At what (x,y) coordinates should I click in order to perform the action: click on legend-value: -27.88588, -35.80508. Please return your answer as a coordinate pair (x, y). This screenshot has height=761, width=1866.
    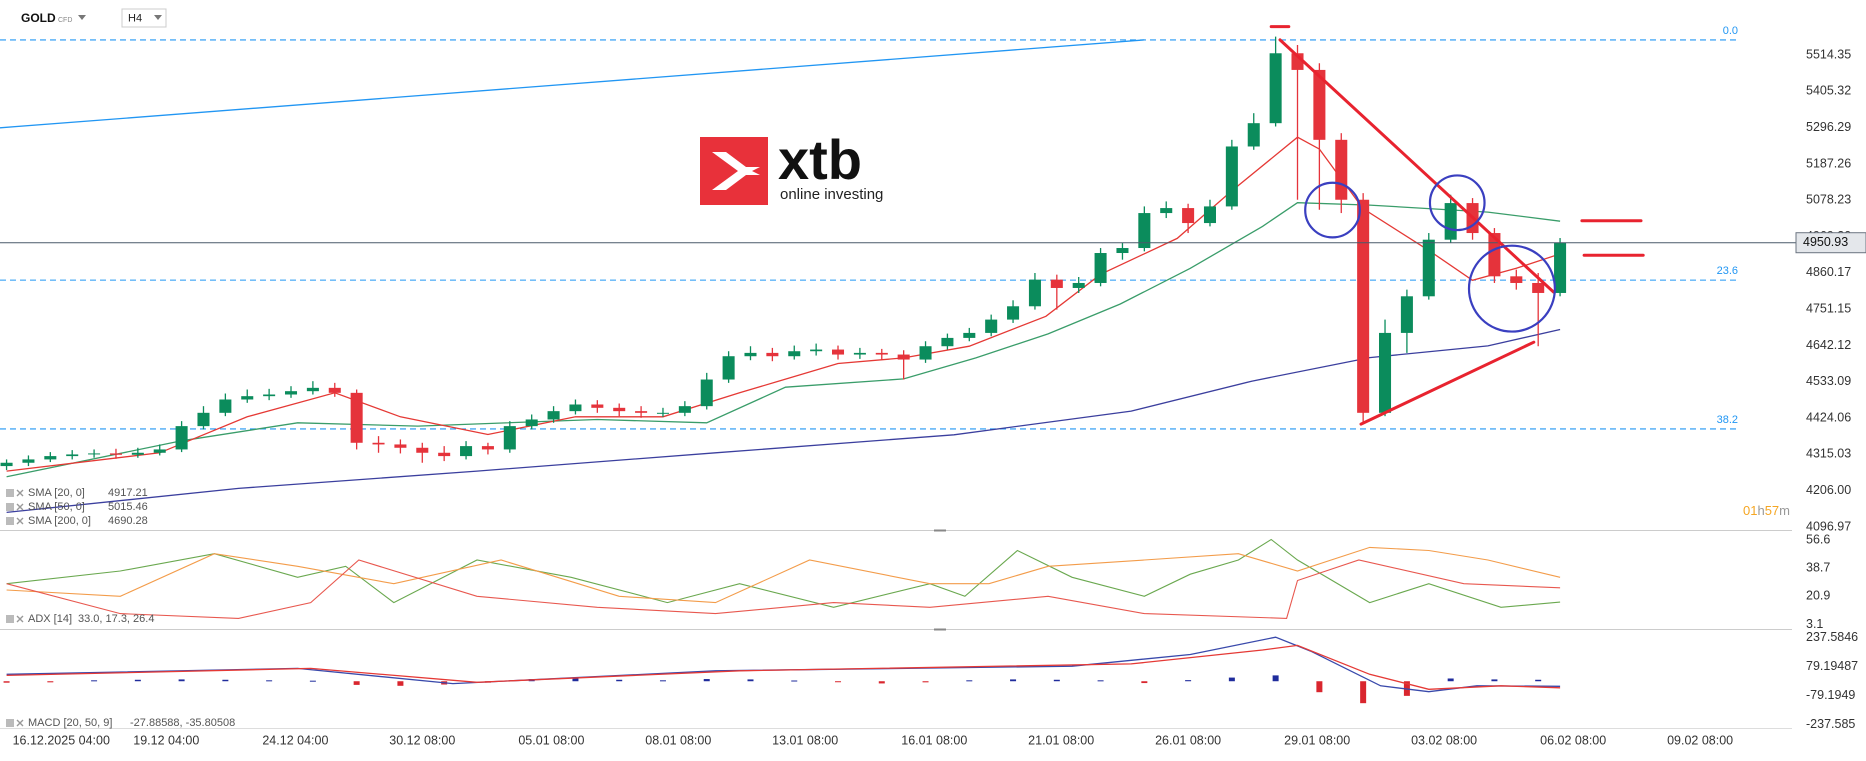
    Looking at the image, I should click on (182, 723).